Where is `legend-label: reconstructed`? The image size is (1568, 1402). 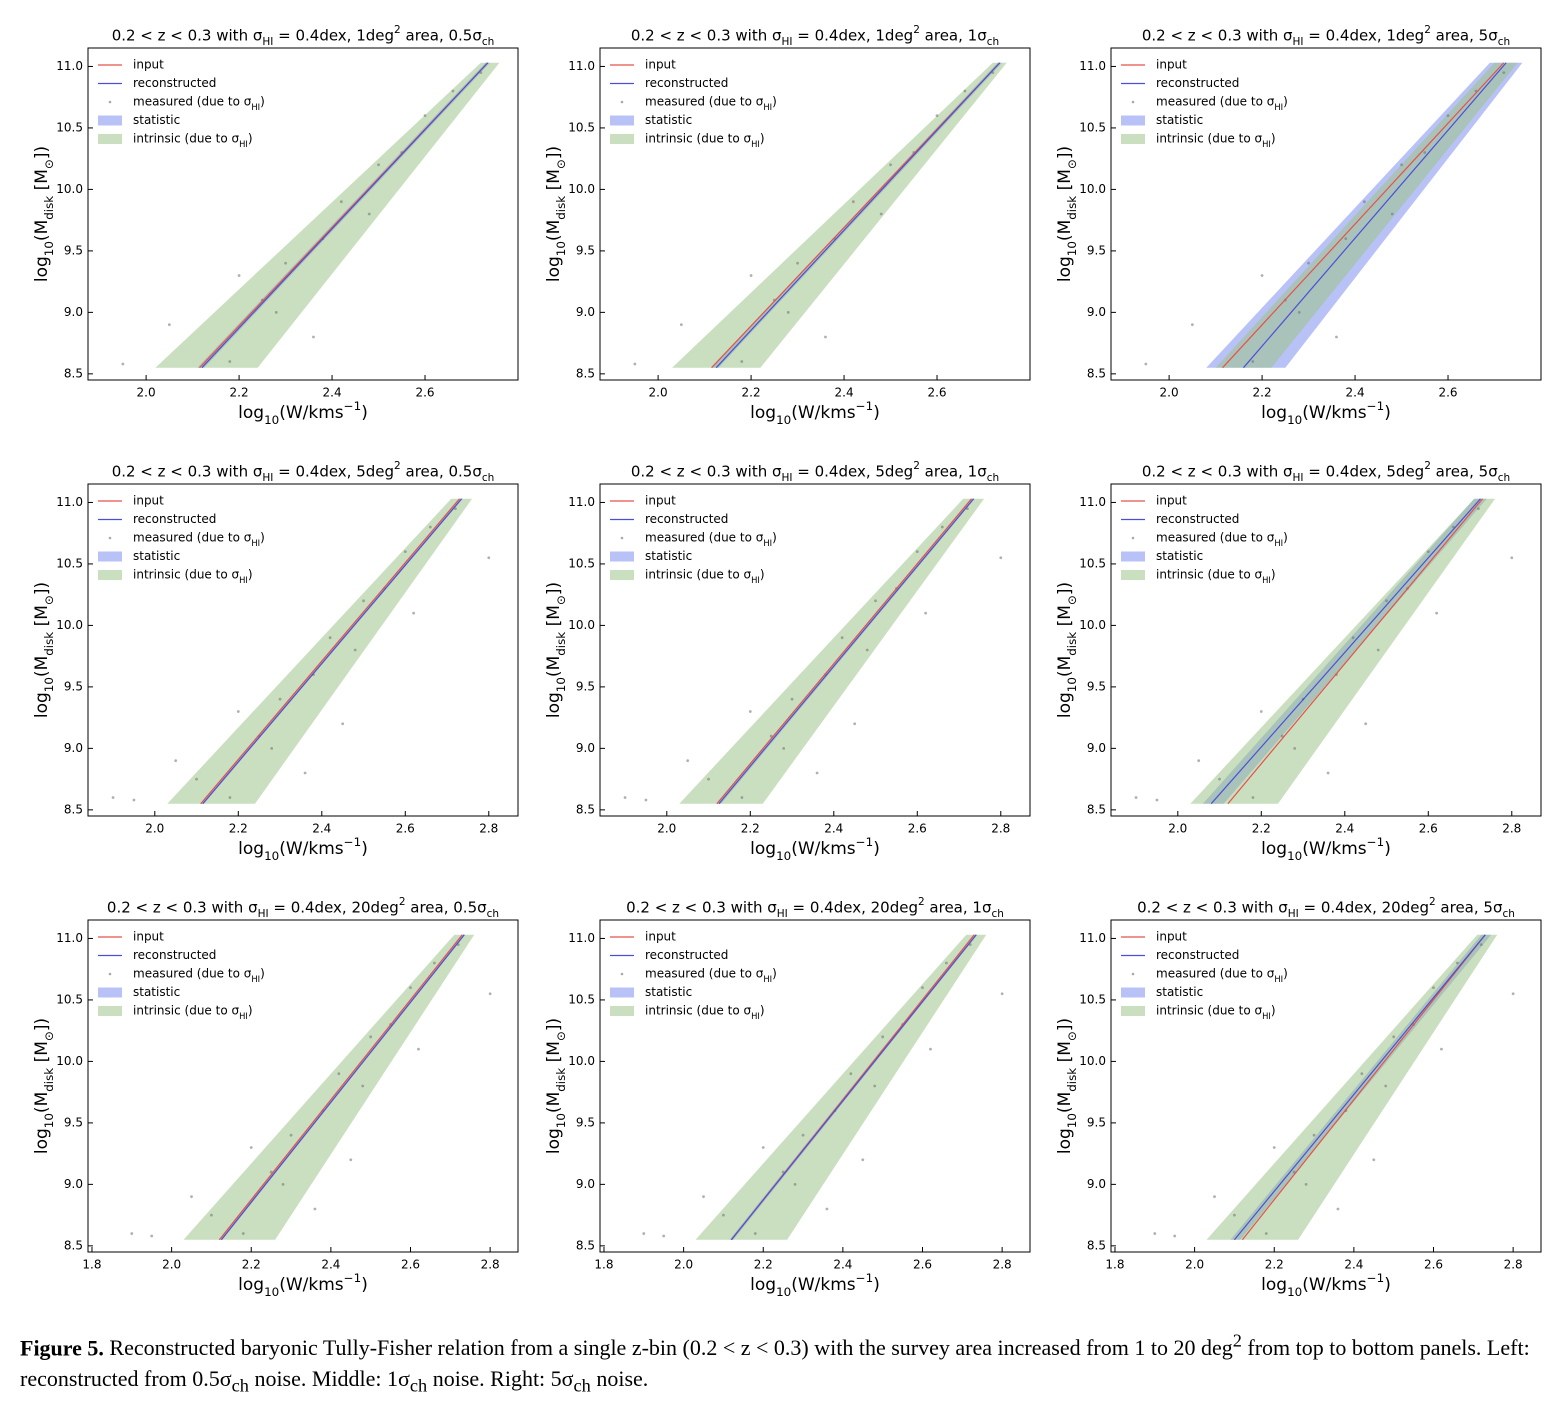 legend-label: reconstructed is located at coordinates (686, 519).